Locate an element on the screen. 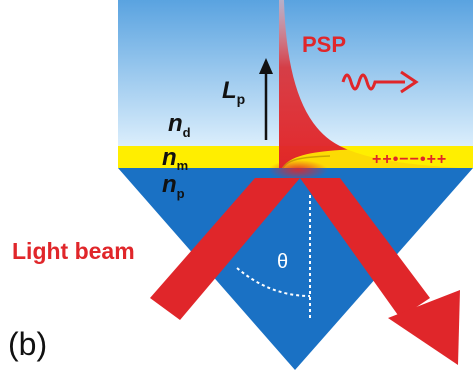 This screenshot has height=383, width=473. incident-beam is located at coordinates (225, 249).